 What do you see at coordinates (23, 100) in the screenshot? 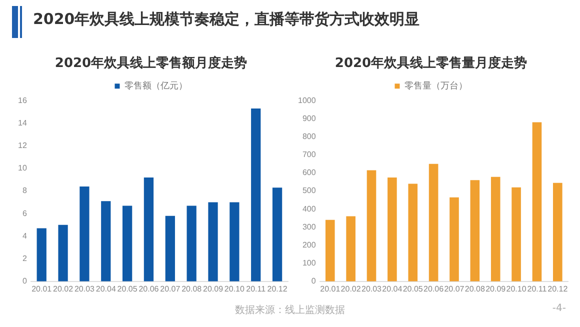
I see `y-tick-label: 16` at bounding box center [23, 100].